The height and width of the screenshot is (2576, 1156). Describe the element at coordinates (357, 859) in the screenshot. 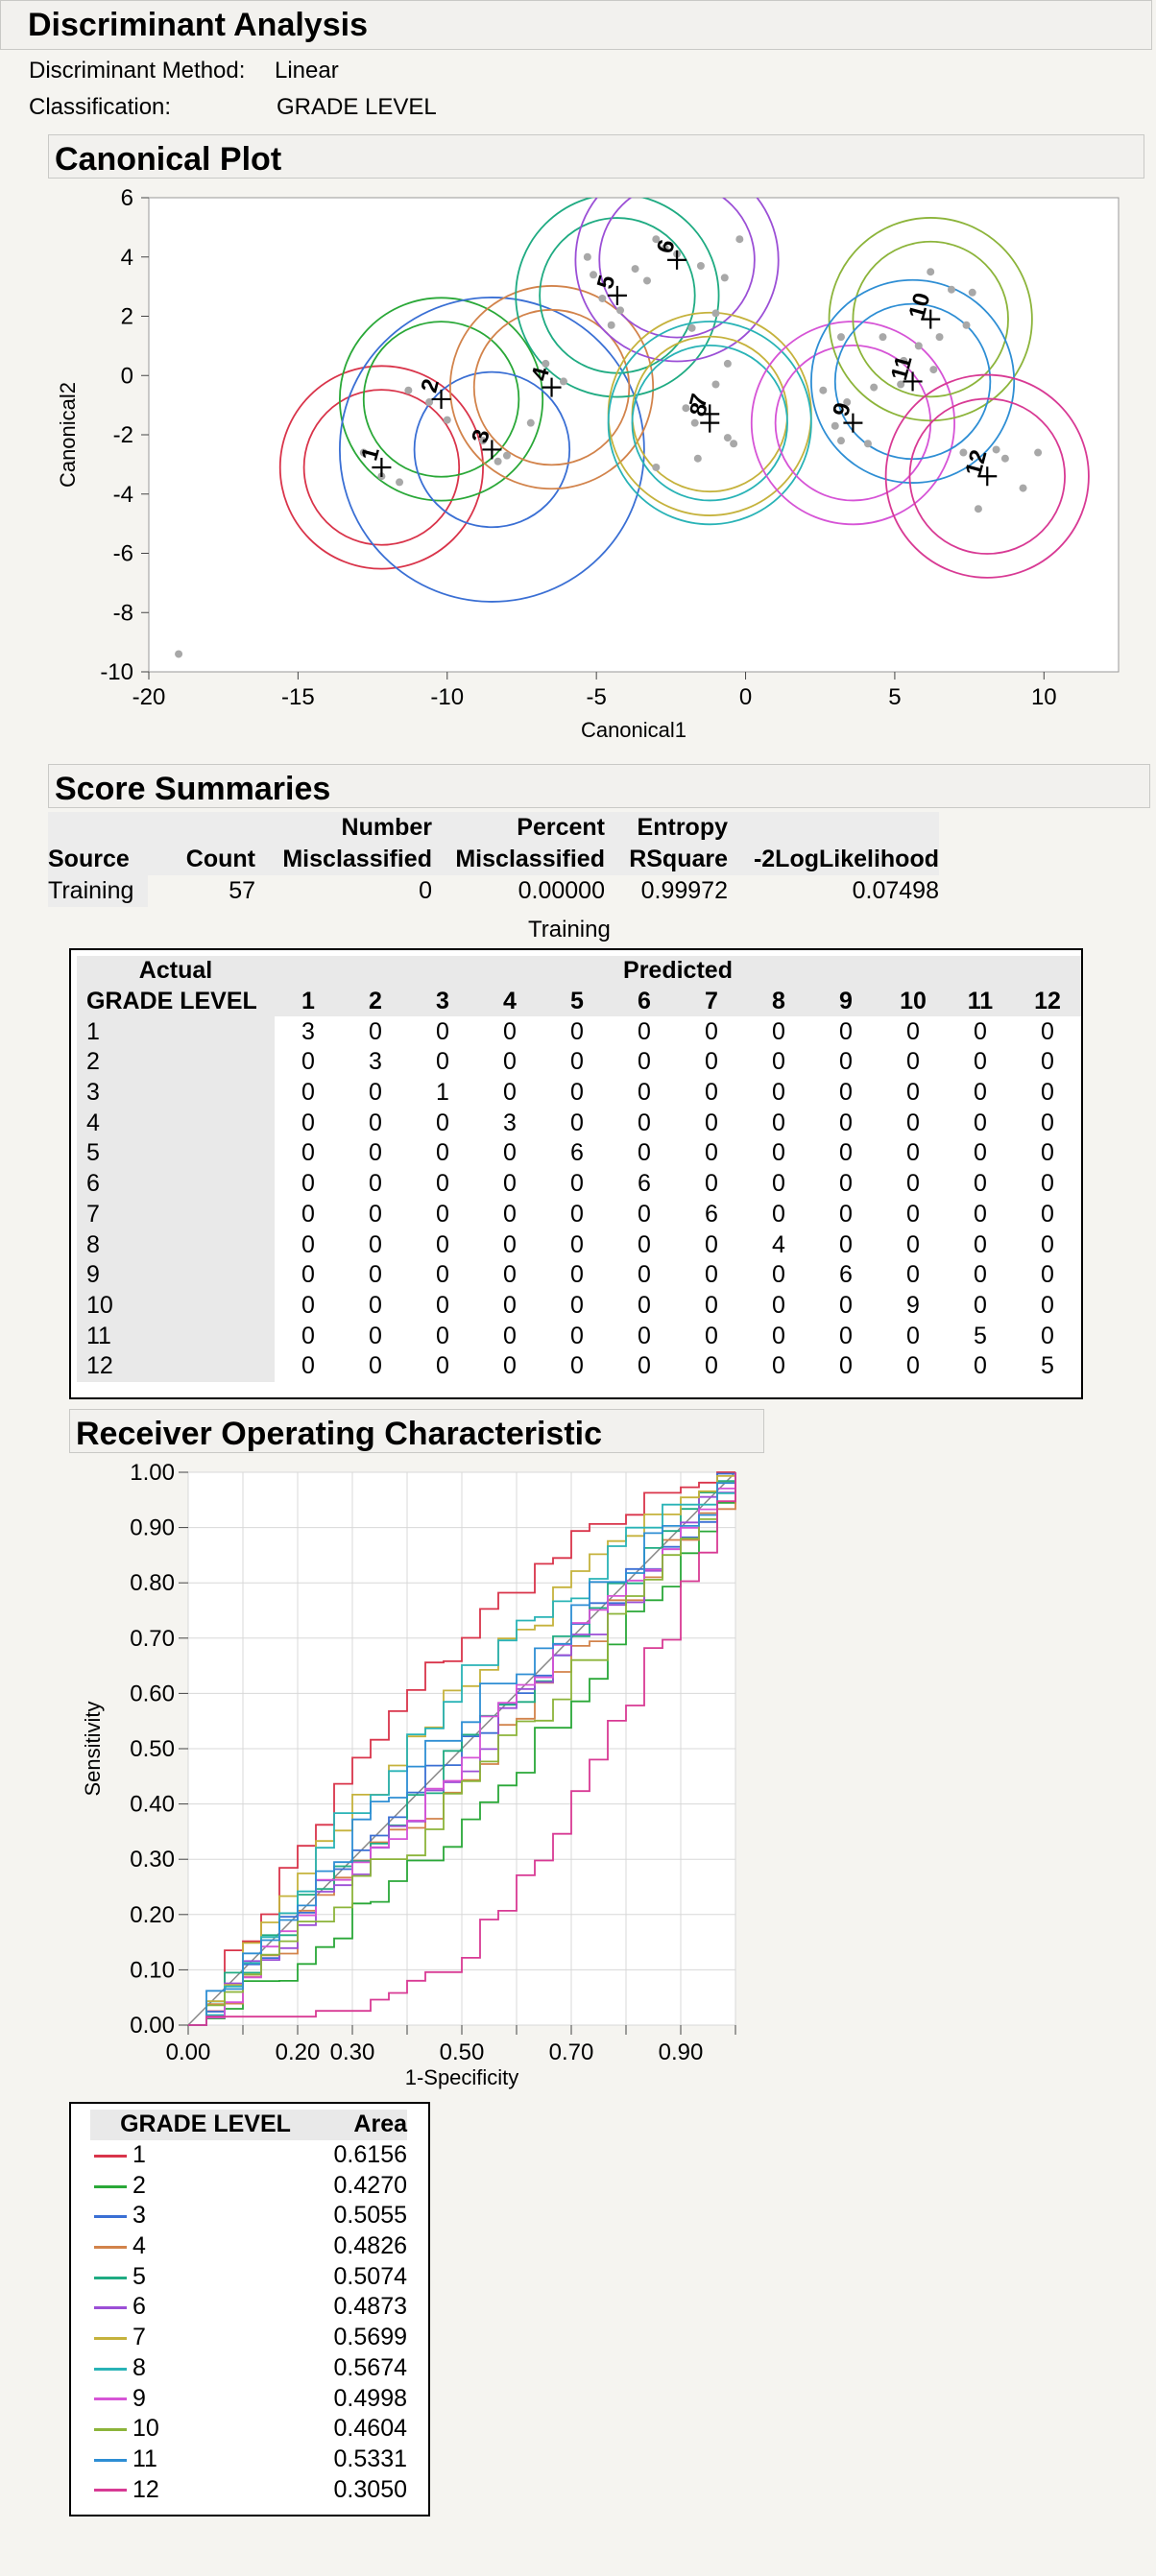

I see `ss-h2-number: Misclassified` at that location.